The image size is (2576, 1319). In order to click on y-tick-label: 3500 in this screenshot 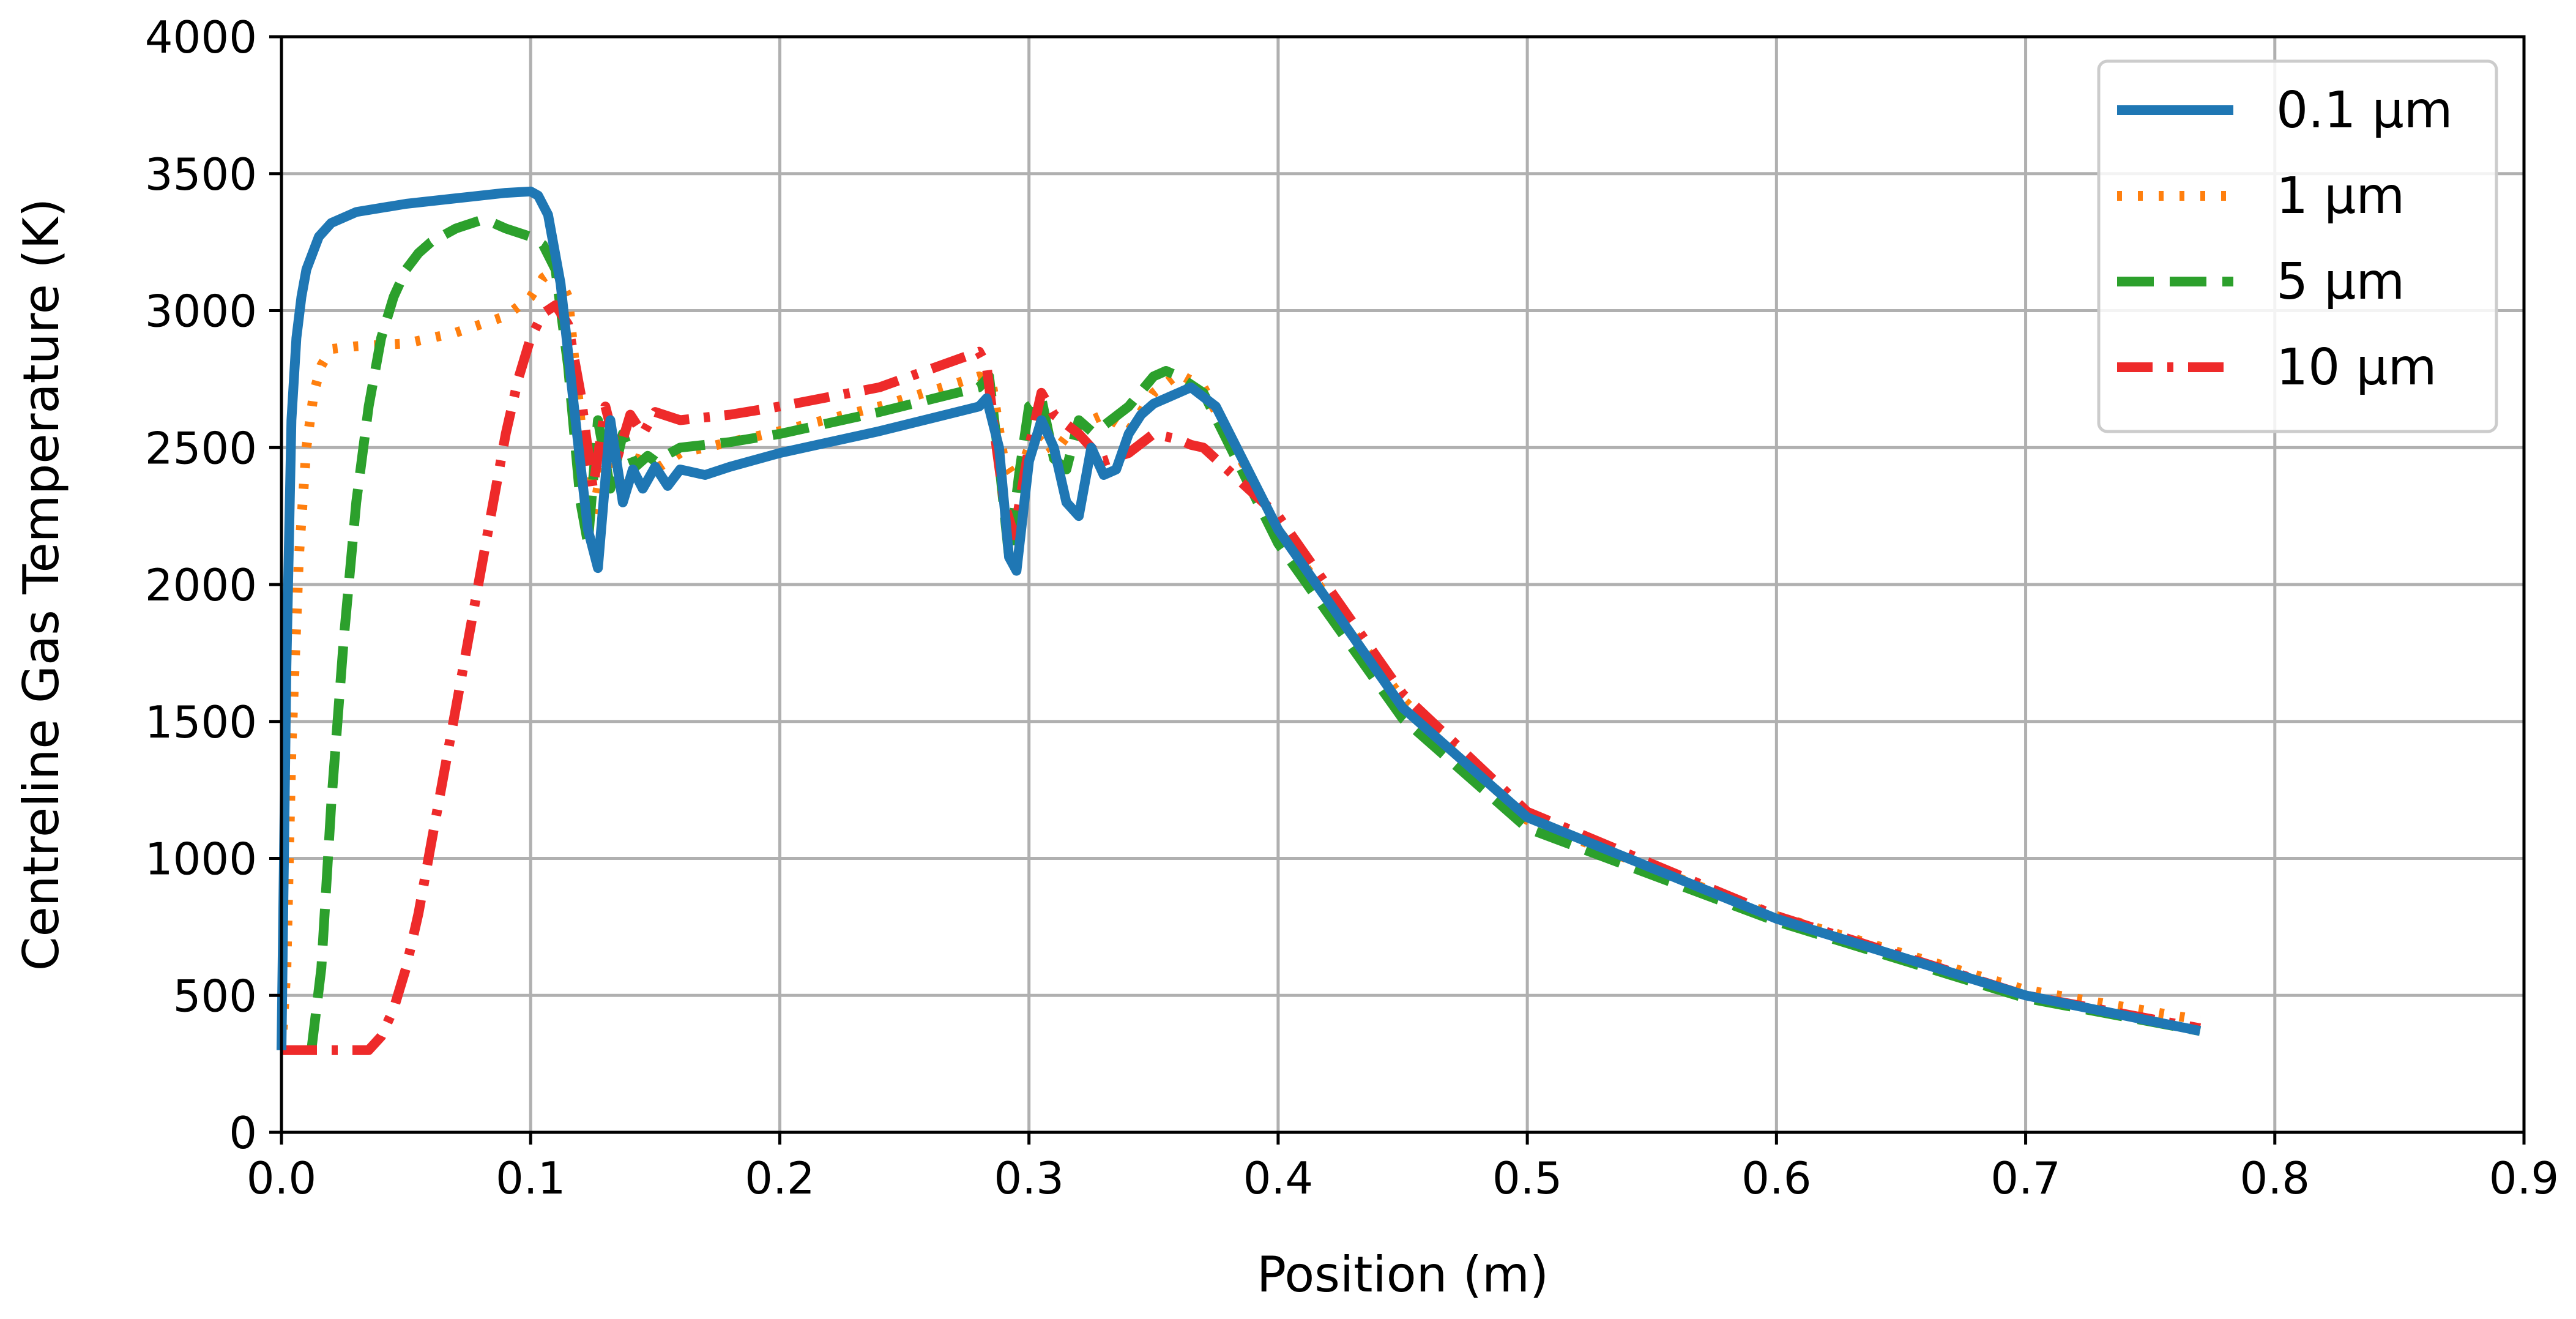, I will do `click(201, 174)`.